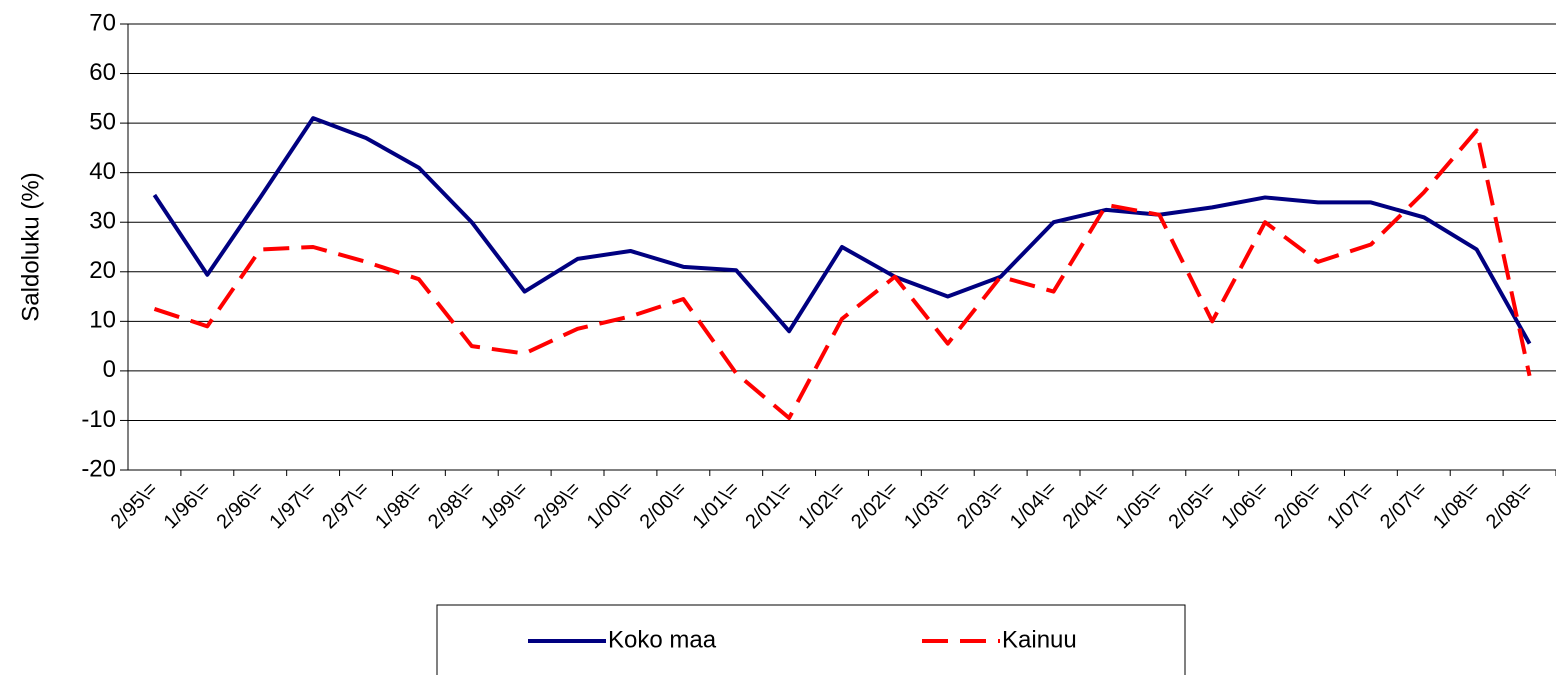 This screenshot has width=1556, height=675. Describe the element at coordinates (1033, 505) in the screenshot. I see `x-tick-label: 1/04\=` at that location.